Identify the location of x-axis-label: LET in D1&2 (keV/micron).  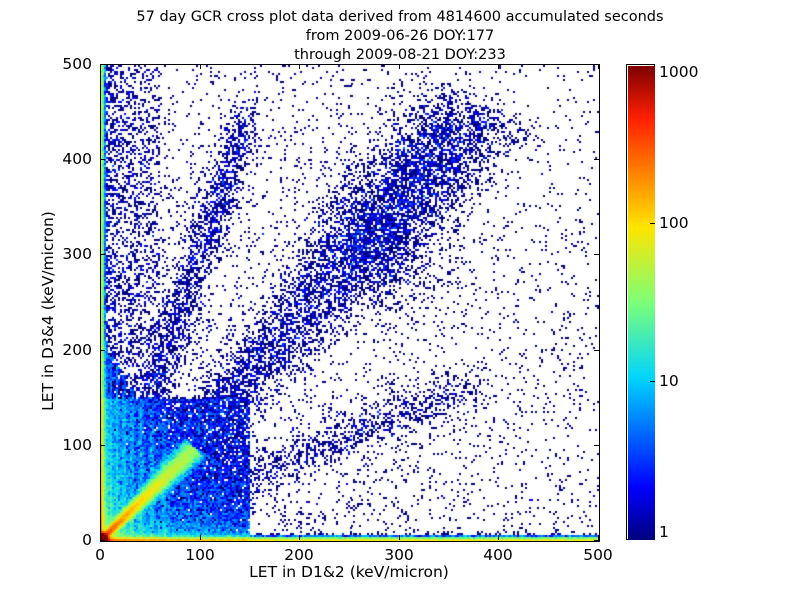
(349, 572).